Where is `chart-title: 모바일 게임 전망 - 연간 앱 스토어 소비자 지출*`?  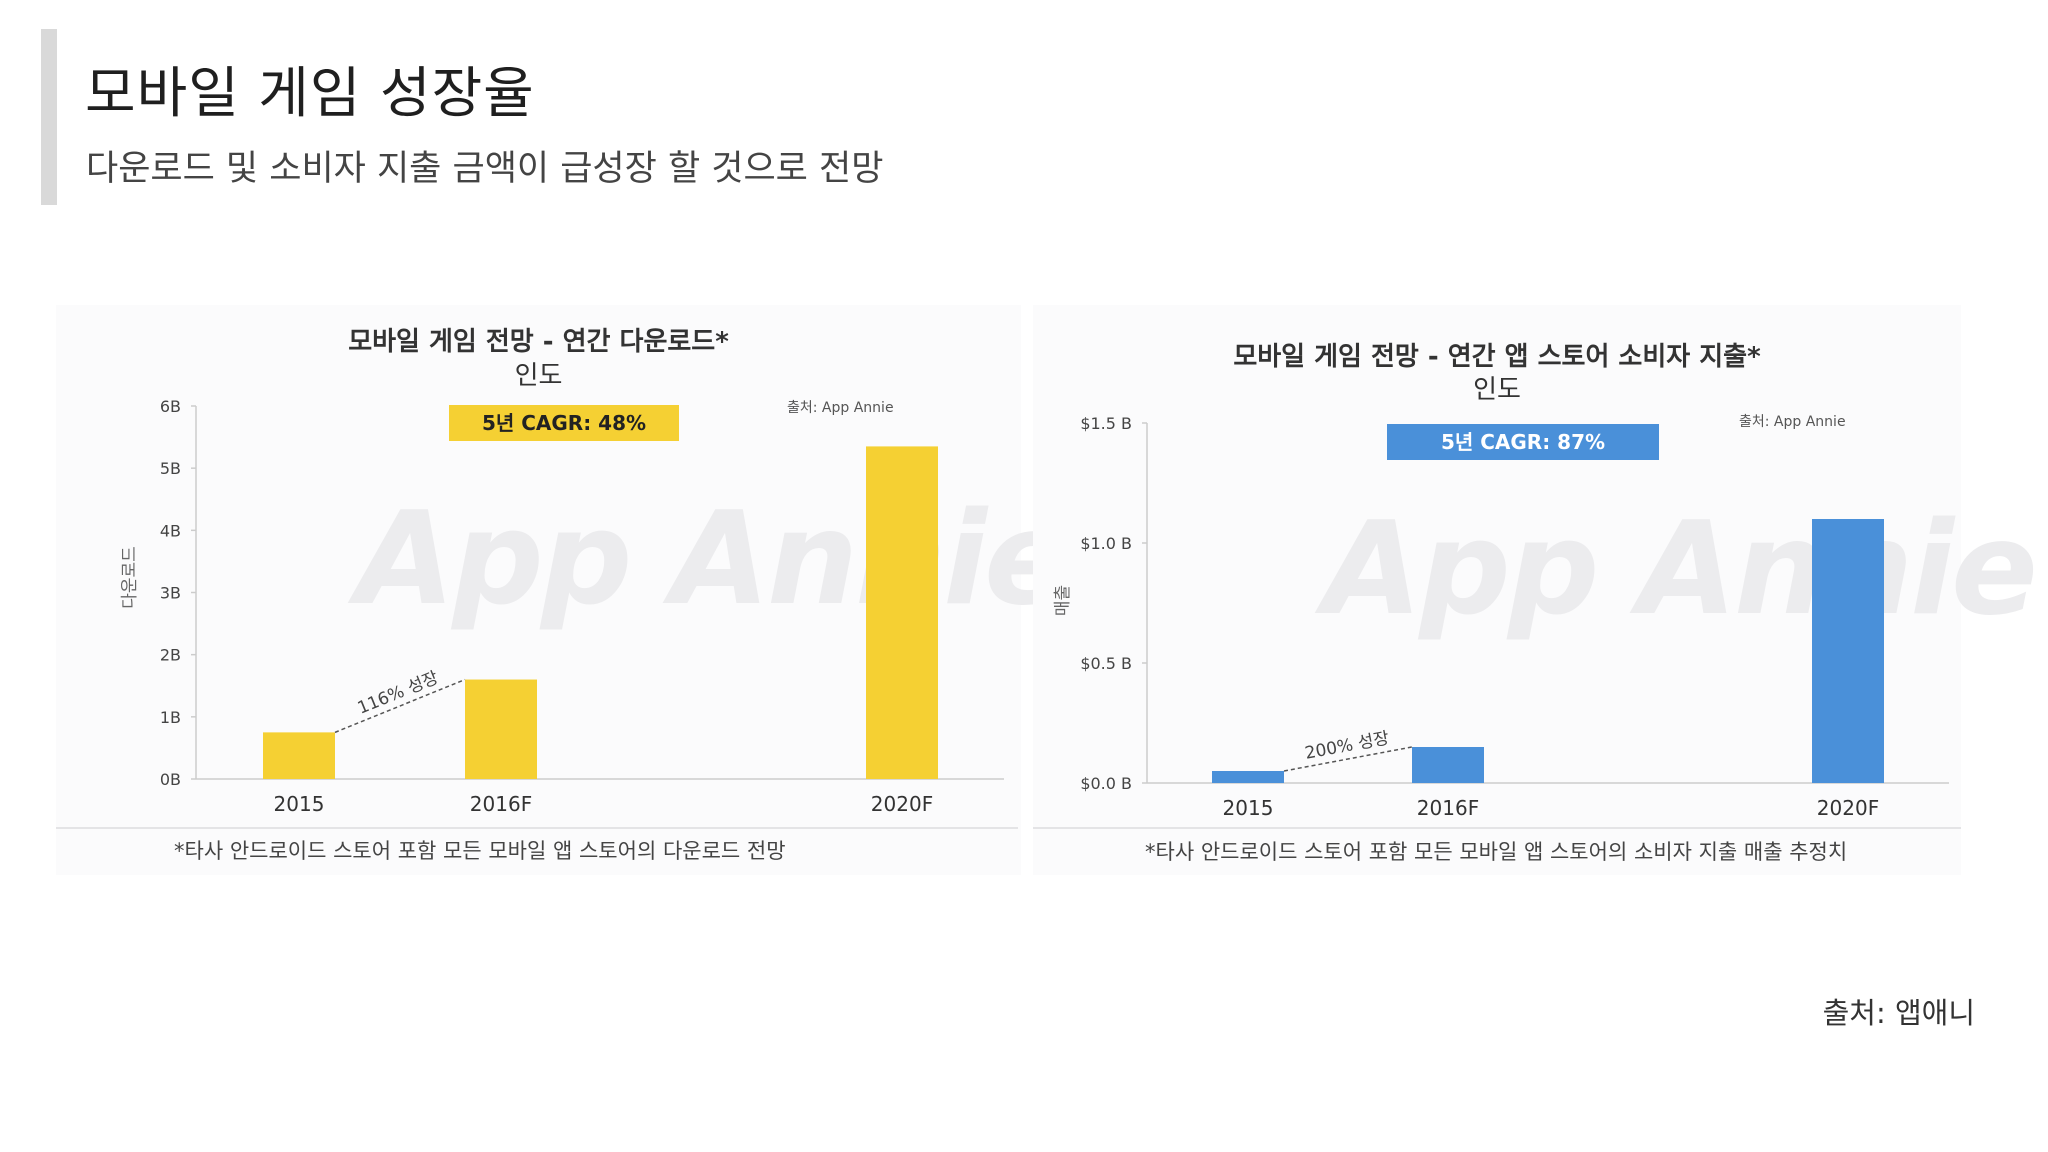
chart-title: 모바일 게임 전망 - 연간 앱 스토어 소비자 지출* is located at coordinates (1497, 357).